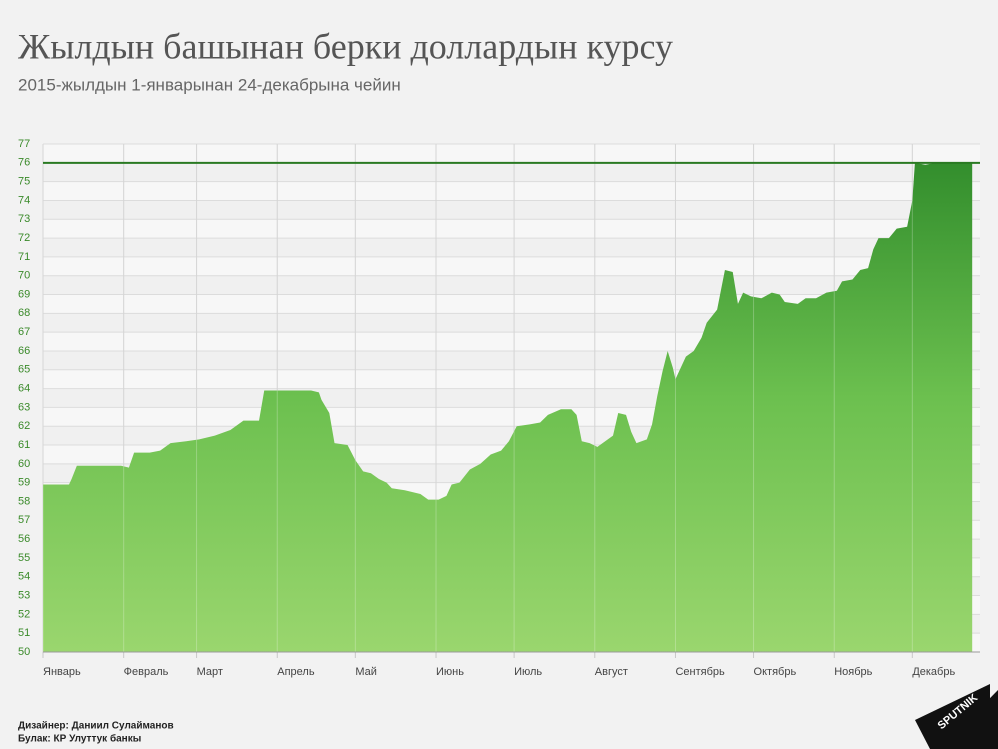  Describe the element at coordinates (79, 739) in the screenshot. I see `footer-source: Булак: КР Улуттук банкы` at that location.